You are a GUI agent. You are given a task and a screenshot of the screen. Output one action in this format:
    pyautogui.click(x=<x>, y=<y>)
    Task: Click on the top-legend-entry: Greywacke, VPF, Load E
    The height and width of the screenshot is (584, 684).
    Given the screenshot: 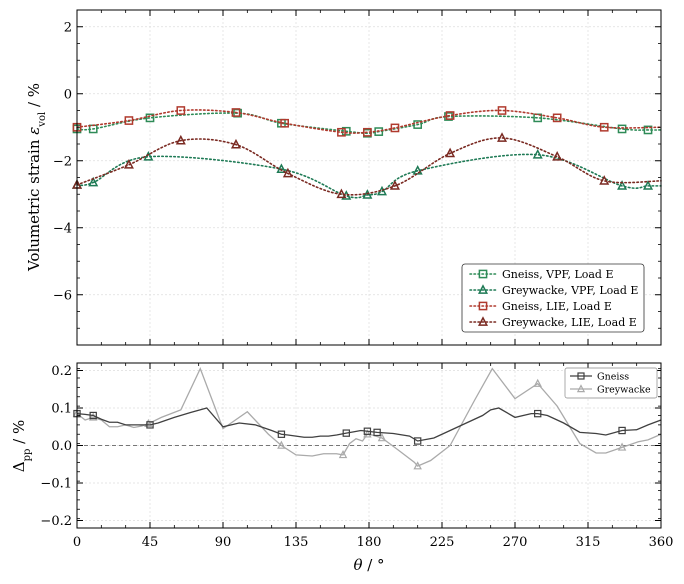 What is the action you would take?
    pyautogui.click(x=553, y=290)
    